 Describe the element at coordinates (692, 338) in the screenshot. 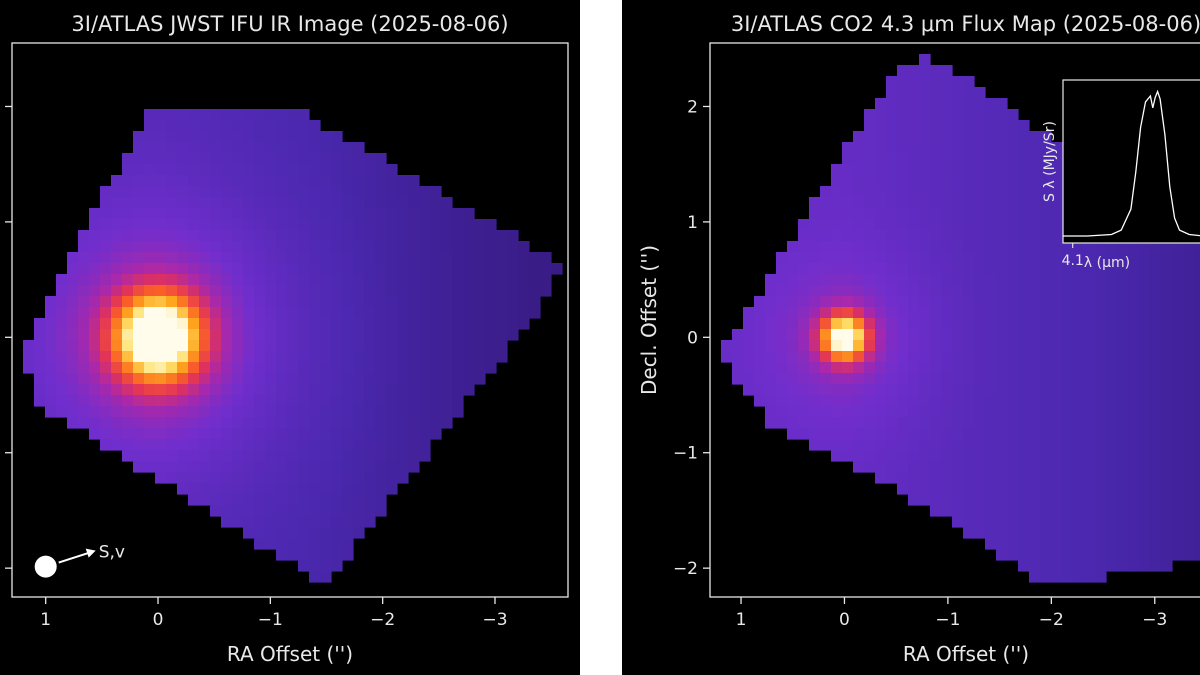

I see `y-tick-label: 0` at that location.